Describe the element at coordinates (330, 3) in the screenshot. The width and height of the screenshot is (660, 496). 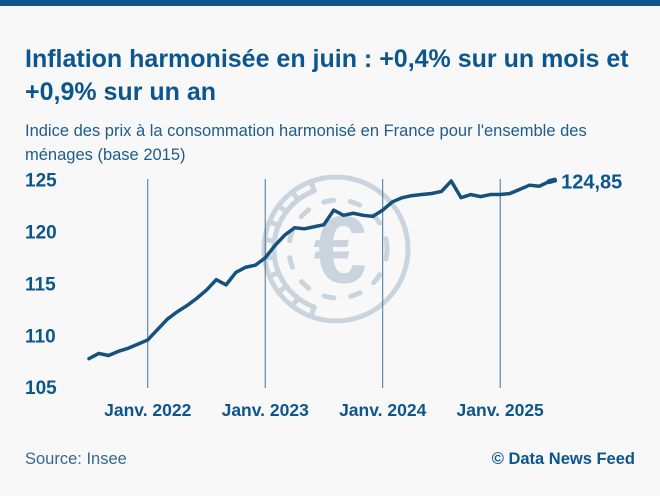
I see `brand-top-bar` at that location.